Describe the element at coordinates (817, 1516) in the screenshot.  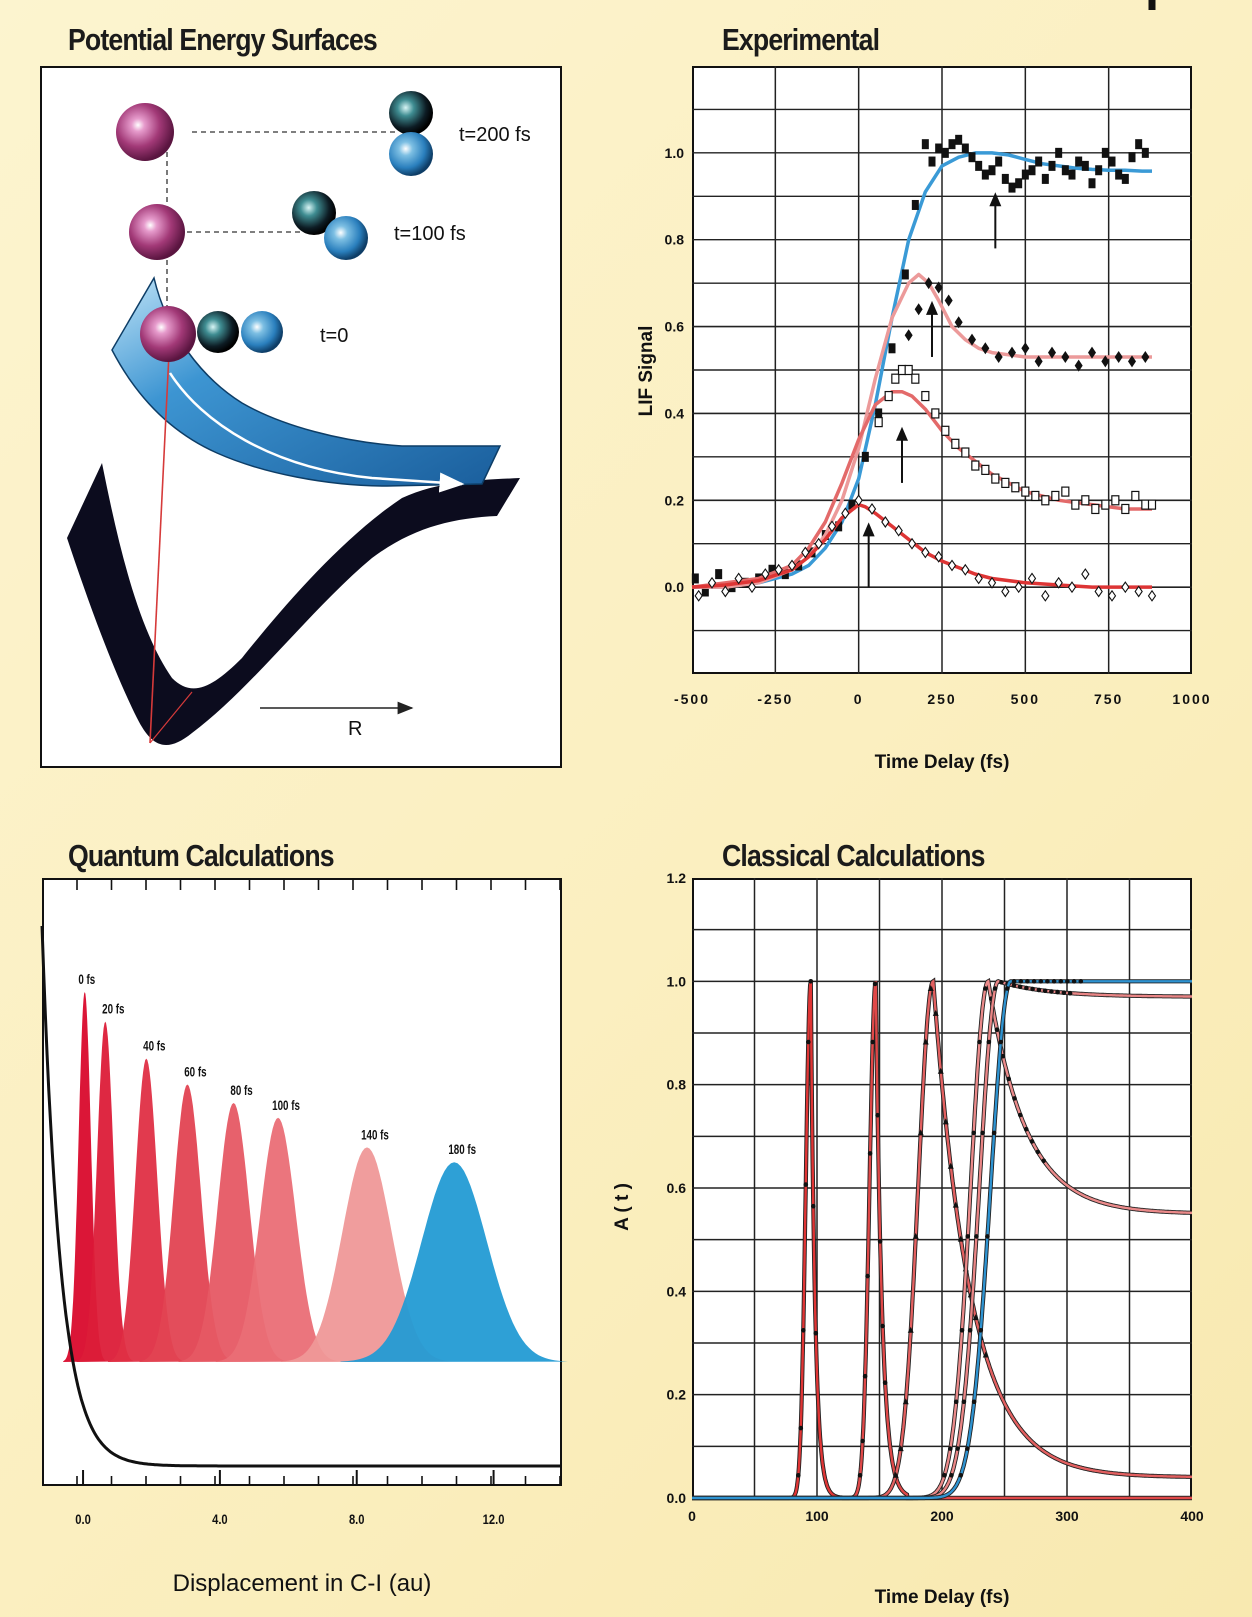
I see `classical-xtick-label: 100` at that location.